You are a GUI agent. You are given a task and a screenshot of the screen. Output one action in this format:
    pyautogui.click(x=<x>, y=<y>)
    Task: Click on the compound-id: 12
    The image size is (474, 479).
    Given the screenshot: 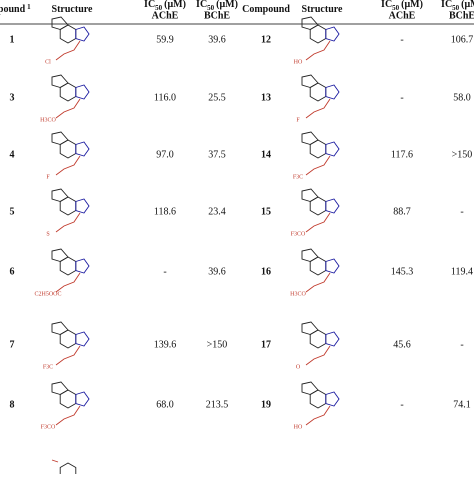 What is the action you would take?
    pyautogui.click(x=266, y=39)
    